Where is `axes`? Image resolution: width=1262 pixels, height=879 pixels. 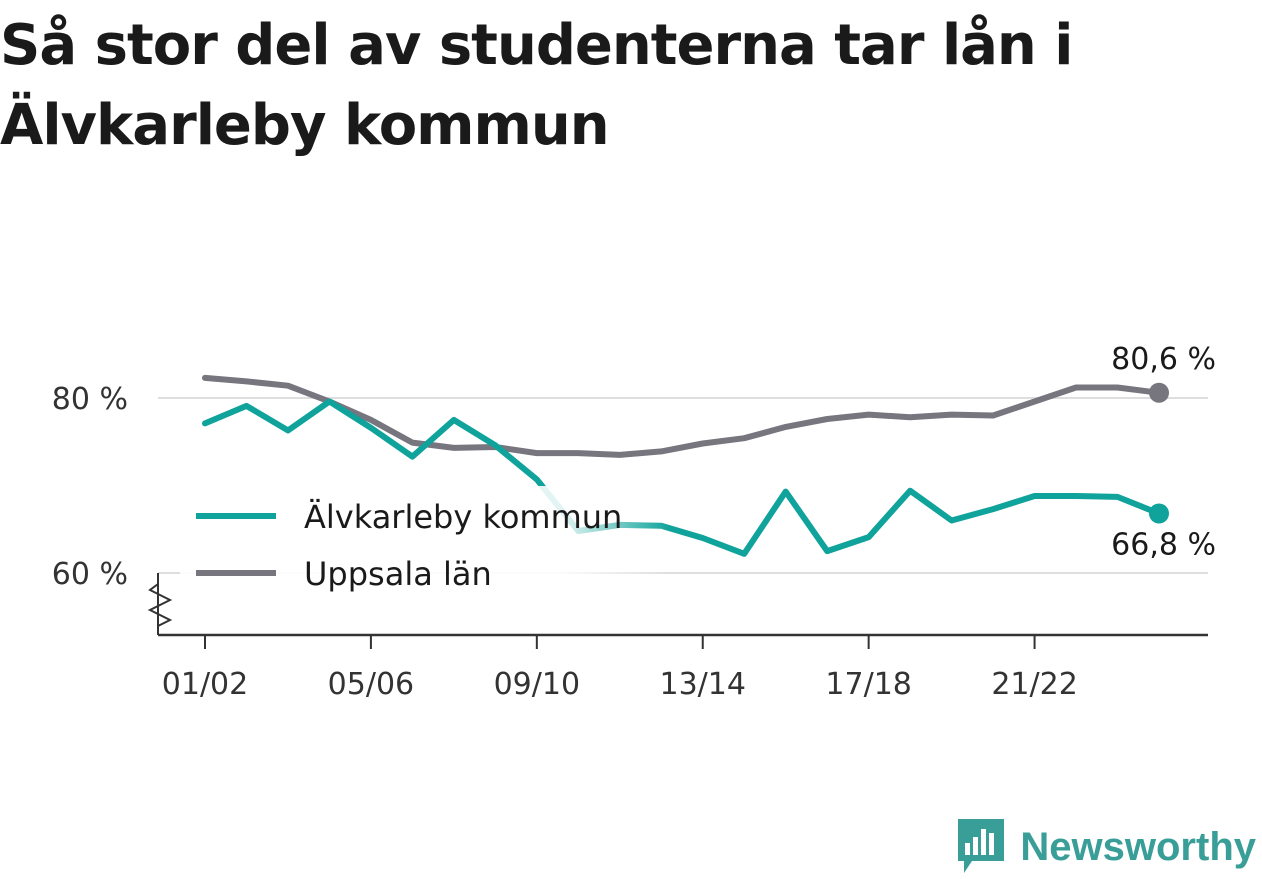
axes is located at coordinates (677, 605).